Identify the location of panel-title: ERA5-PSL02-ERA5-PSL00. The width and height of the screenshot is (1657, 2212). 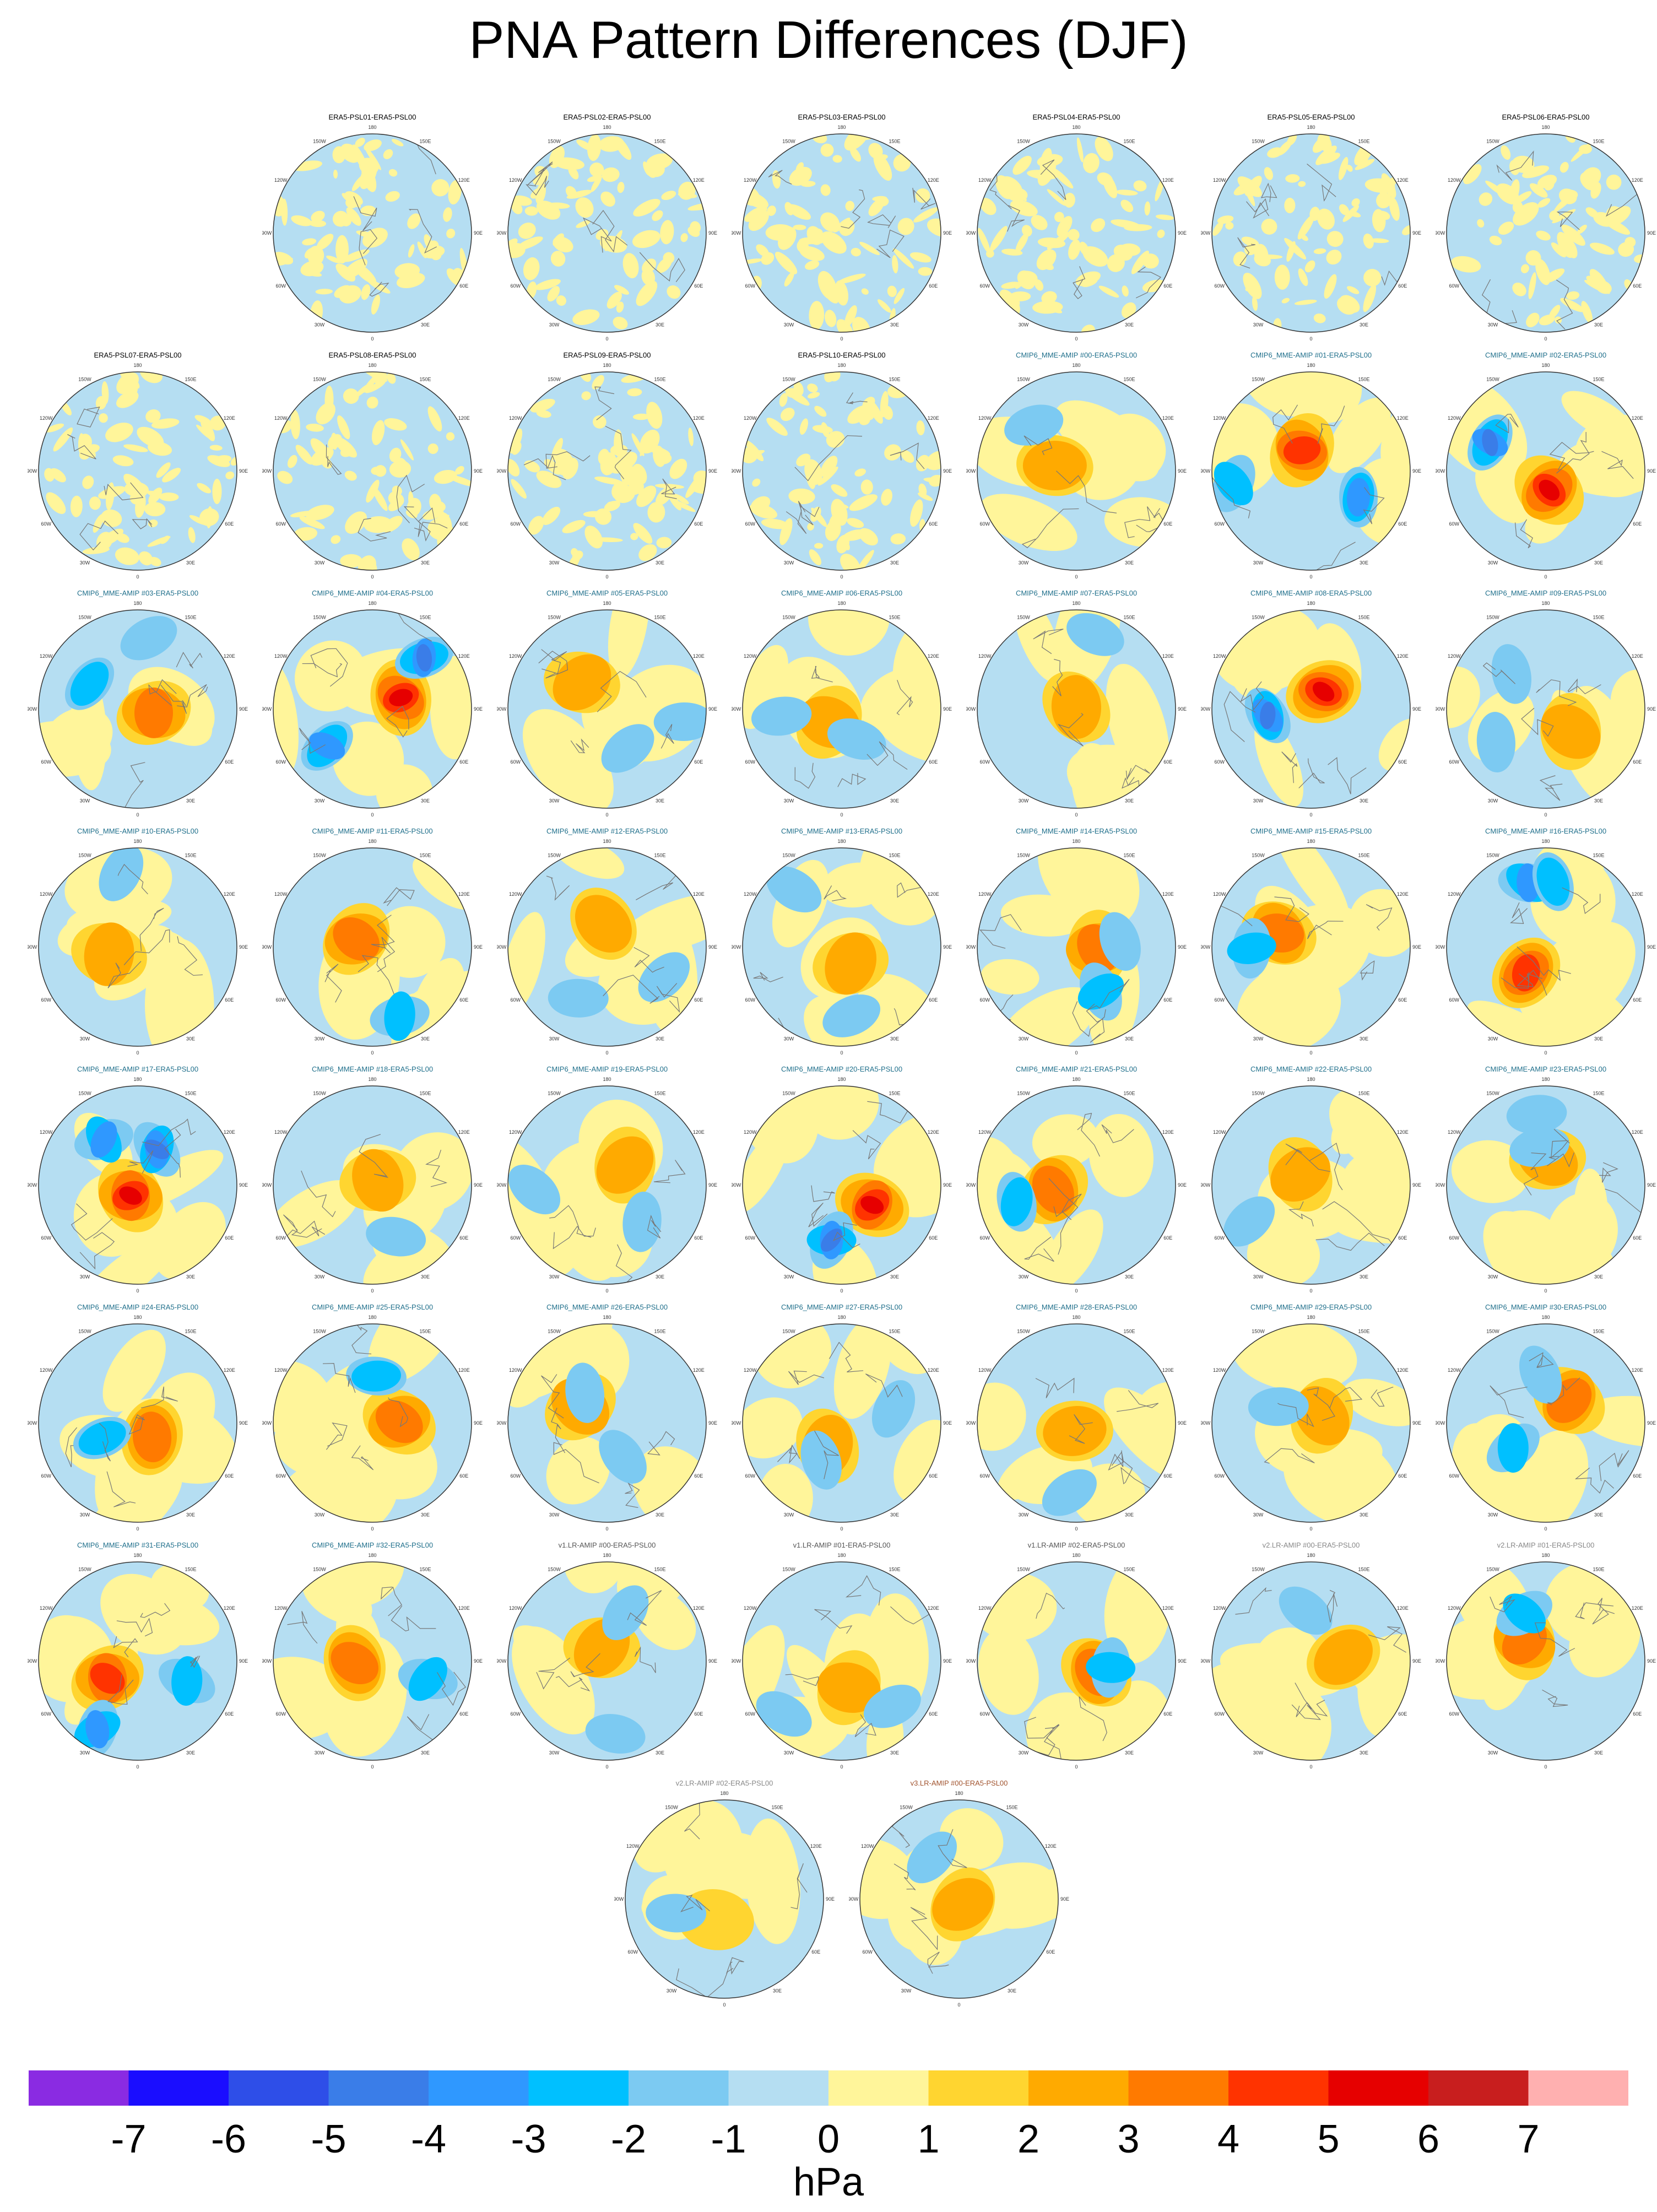
(607, 117).